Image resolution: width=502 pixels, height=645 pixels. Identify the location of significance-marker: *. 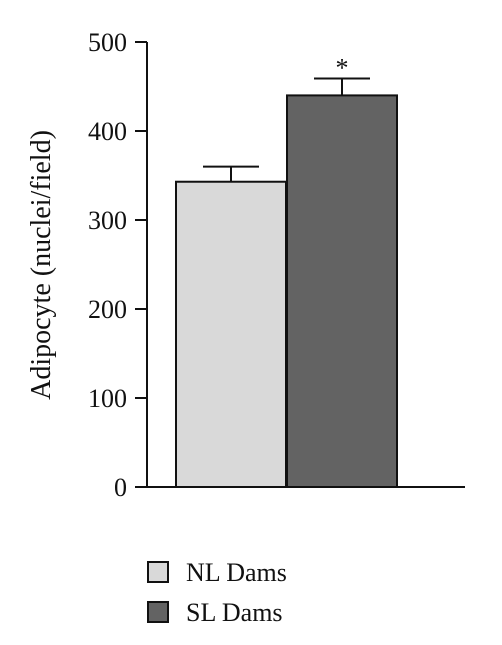
(342, 67).